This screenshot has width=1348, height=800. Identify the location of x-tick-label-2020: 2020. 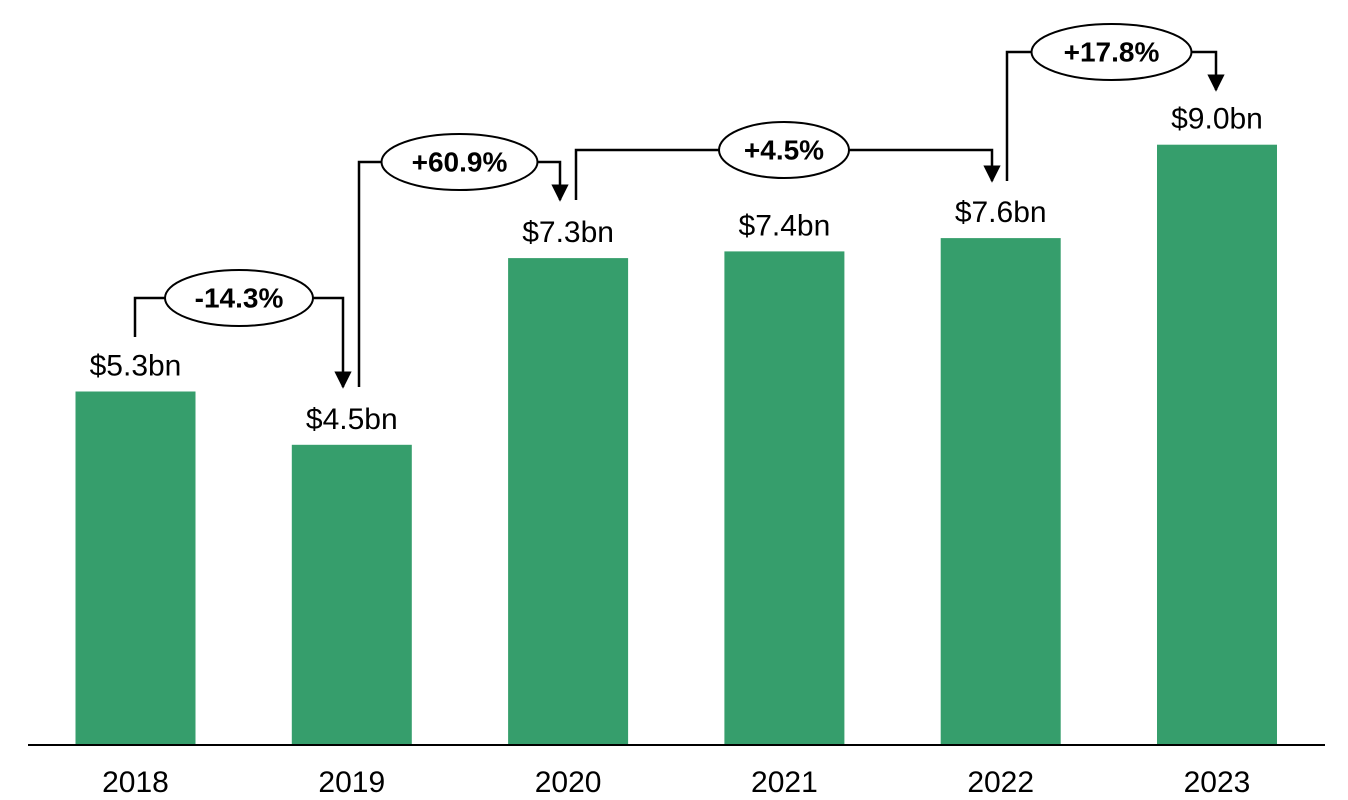
(568, 782).